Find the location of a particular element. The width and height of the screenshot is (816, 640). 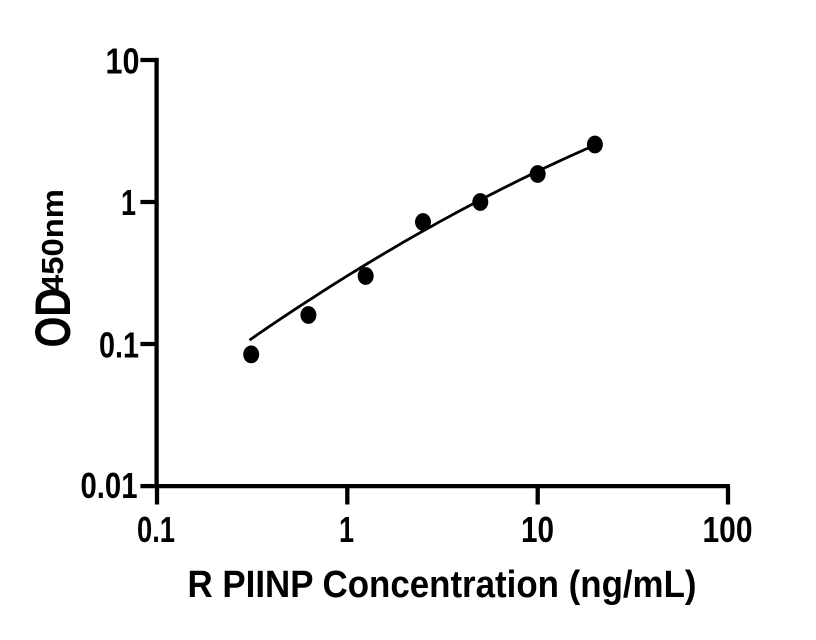

svg-text: 0.01 is located at coordinates (109, 485).